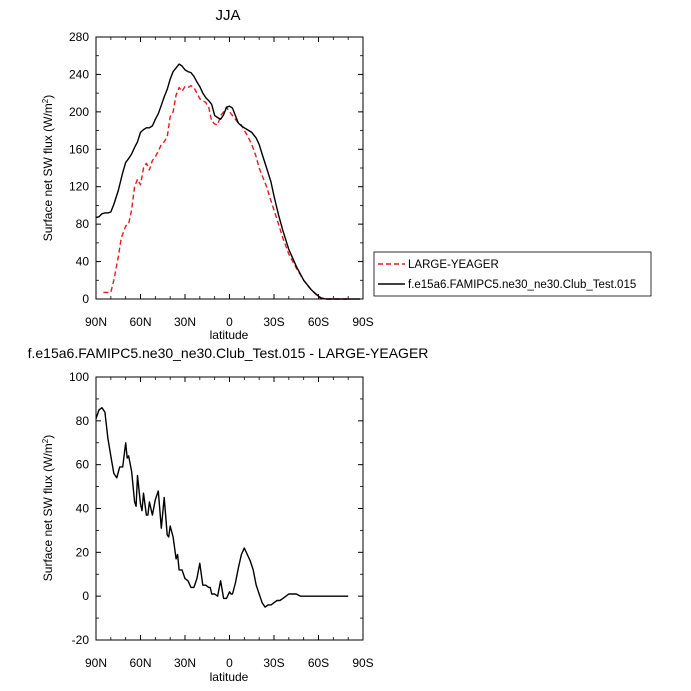  What do you see at coordinates (227, 15) in the screenshot?
I see `top-chart-title: JJA` at bounding box center [227, 15].